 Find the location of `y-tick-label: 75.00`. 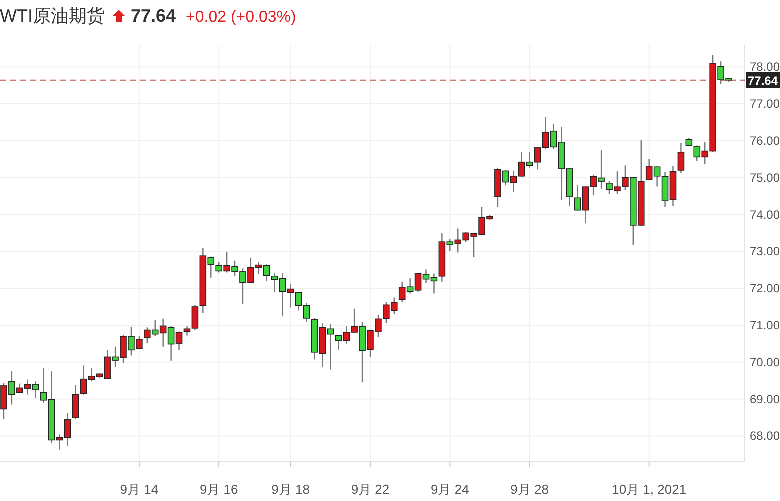

y-tick-label: 75.00 is located at coordinates (765, 177).